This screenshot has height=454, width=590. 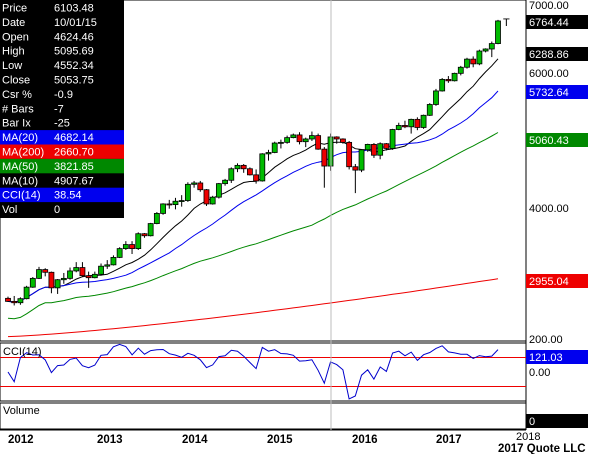 I want to click on legend-value: -25, so click(x=62, y=124).